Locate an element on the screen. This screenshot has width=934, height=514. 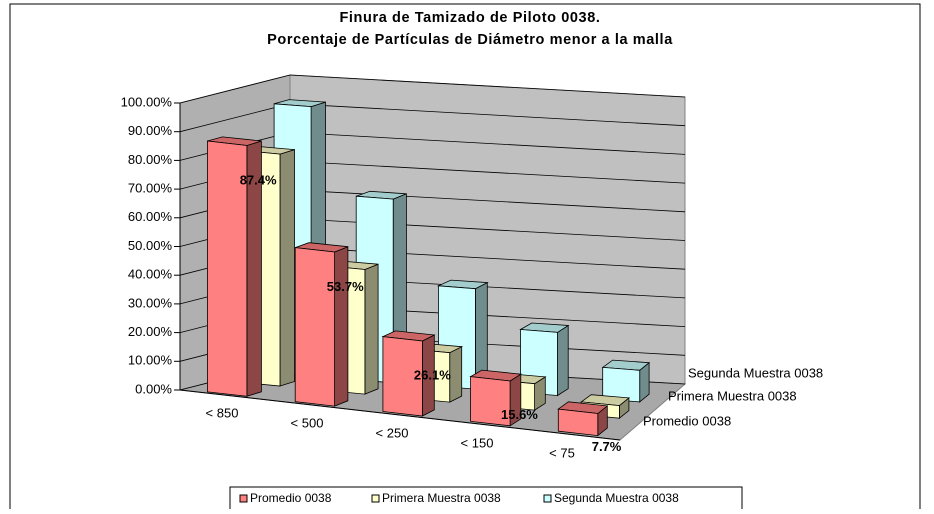
data-label: 7.7% is located at coordinates (607, 446).